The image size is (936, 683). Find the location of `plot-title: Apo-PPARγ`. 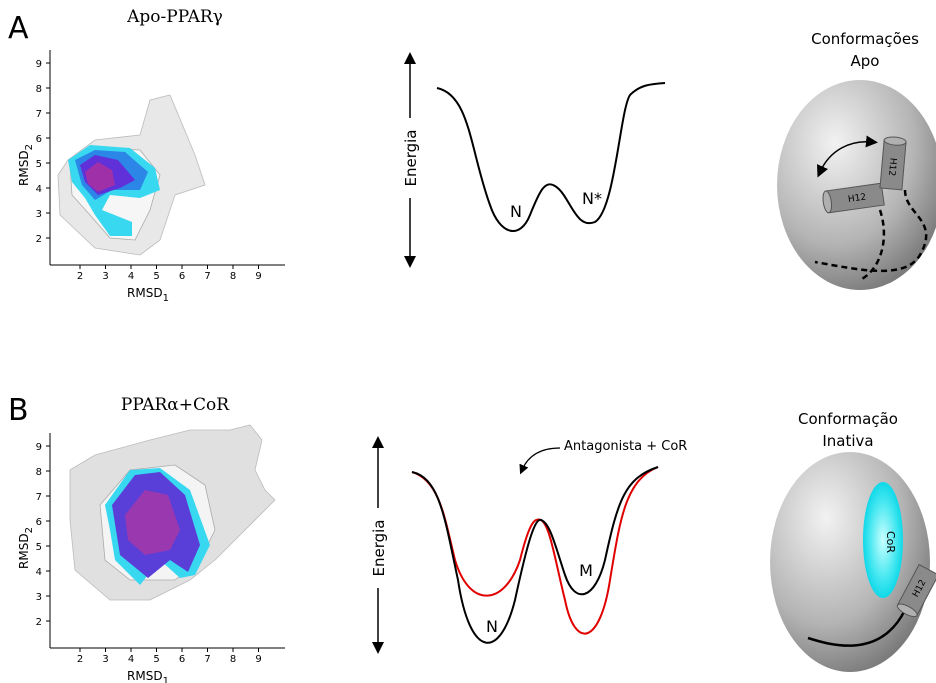

plot-title: Apo-PPARγ is located at coordinates (174, 17).